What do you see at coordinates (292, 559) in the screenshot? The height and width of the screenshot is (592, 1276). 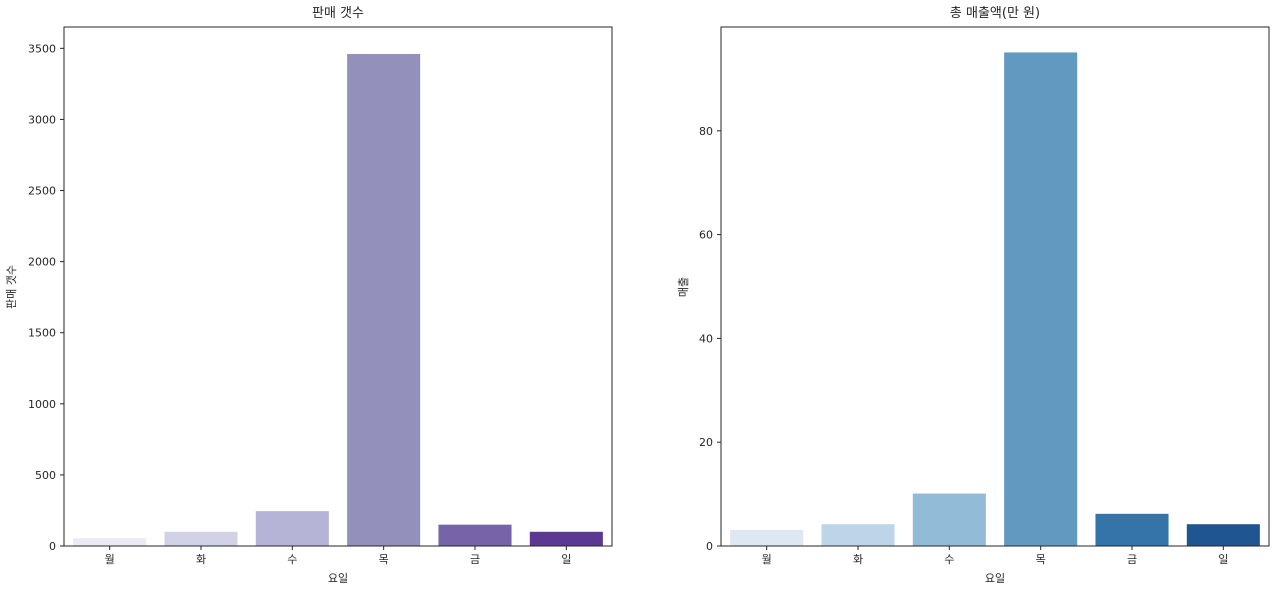 I see `chart-left-xtick-label-2: 수` at bounding box center [292, 559].